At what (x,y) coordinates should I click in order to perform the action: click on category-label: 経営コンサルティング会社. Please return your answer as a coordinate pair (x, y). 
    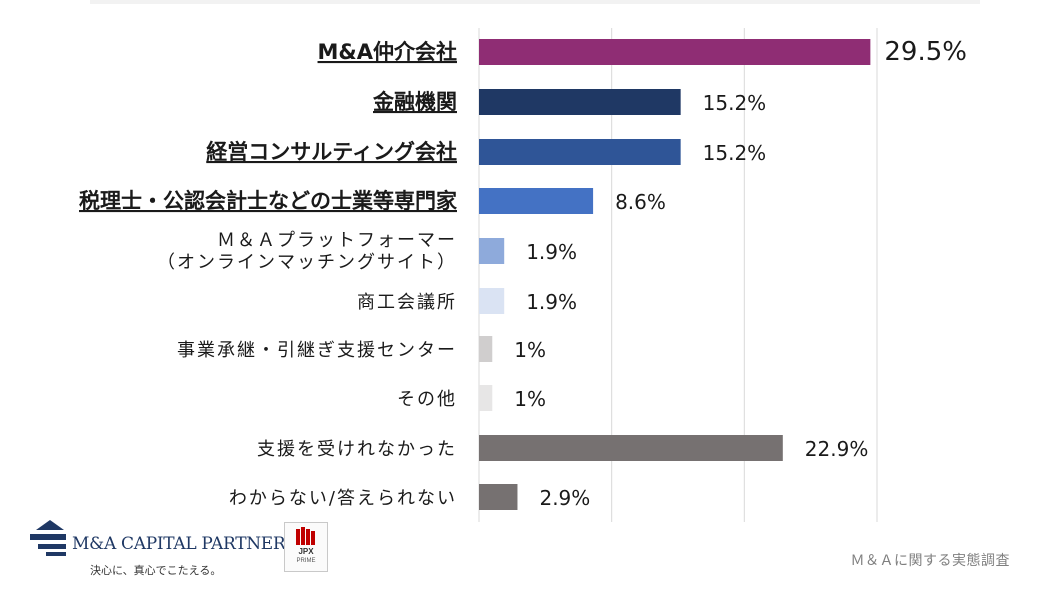
    Looking at the image, I should click on (331, 152).